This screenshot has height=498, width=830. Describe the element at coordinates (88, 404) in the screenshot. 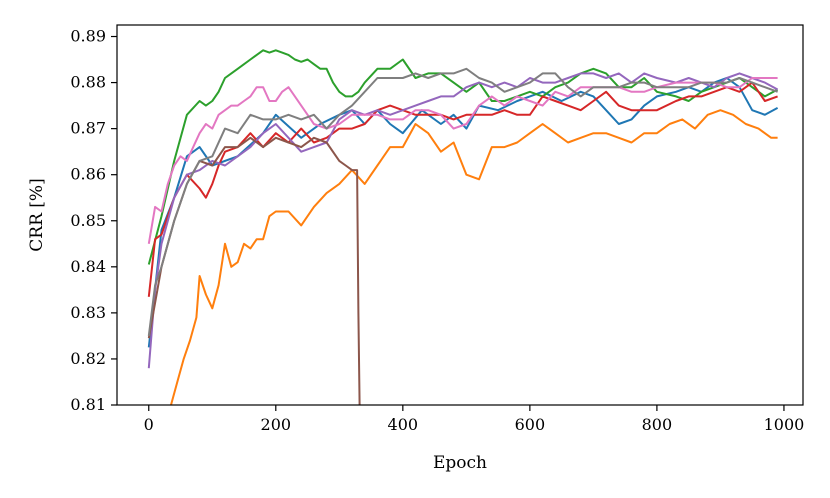

I see `y-tick-label: 0.81` at that location.